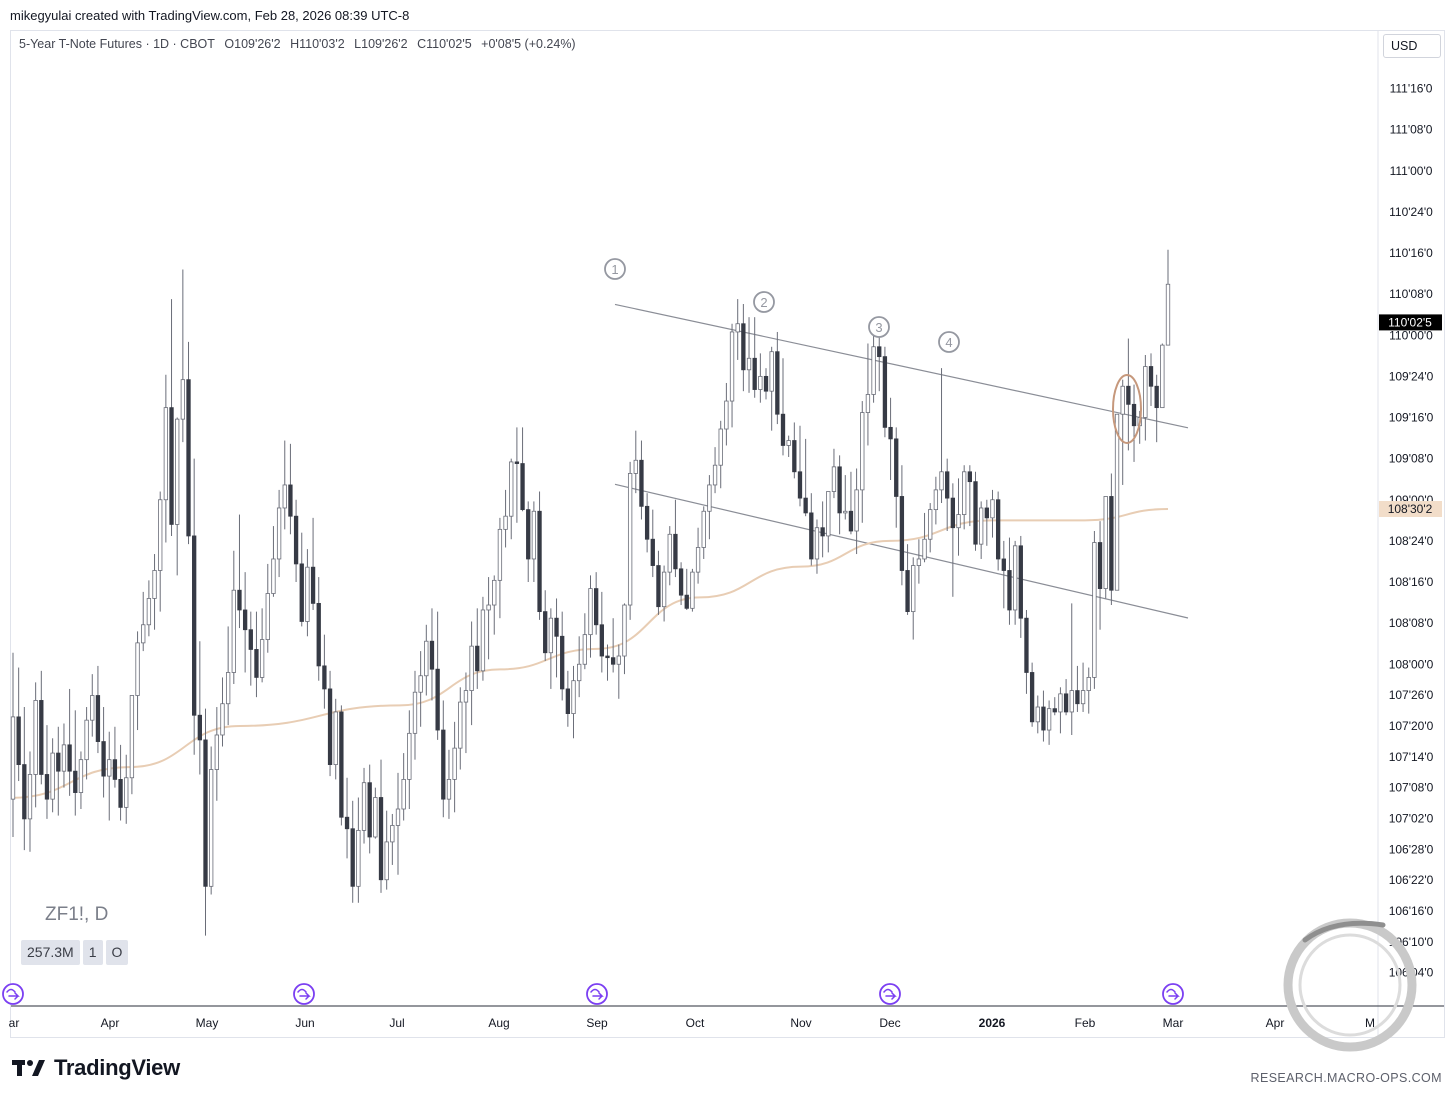  I want to click on upper-channel-line, so click(901, 366).